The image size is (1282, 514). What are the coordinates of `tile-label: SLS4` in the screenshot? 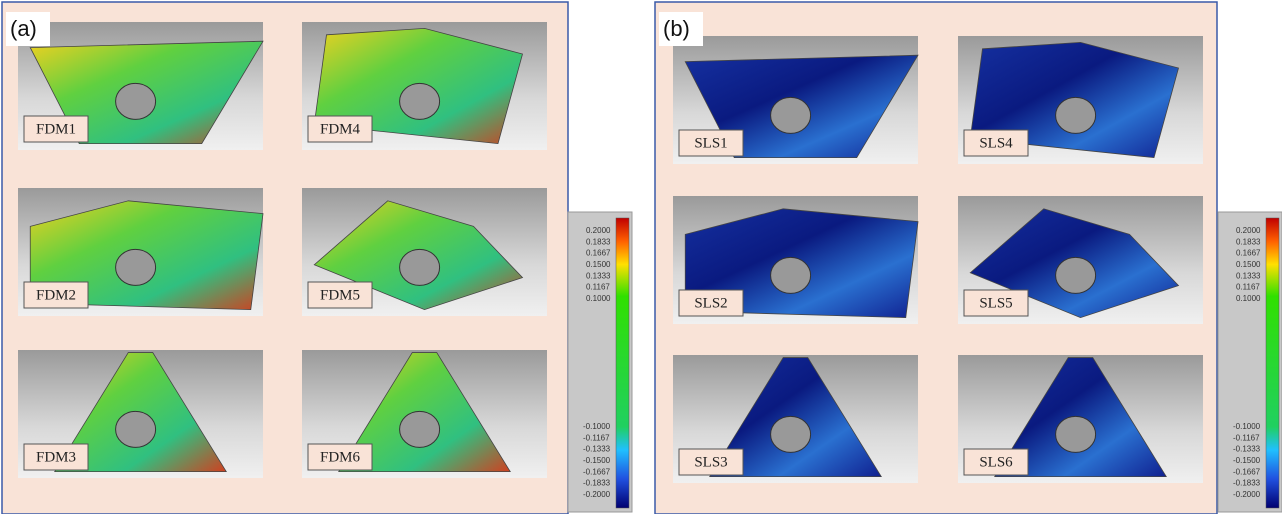 It's located at (996, 143).